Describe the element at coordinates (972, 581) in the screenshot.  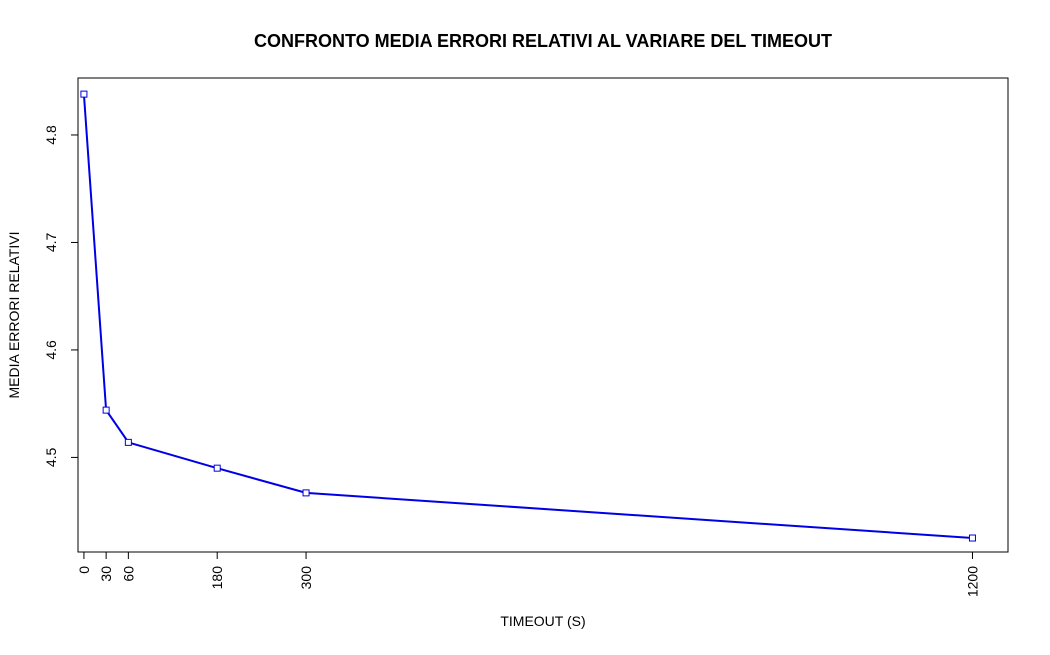
I see `x-tick-label: 1200` at that location.